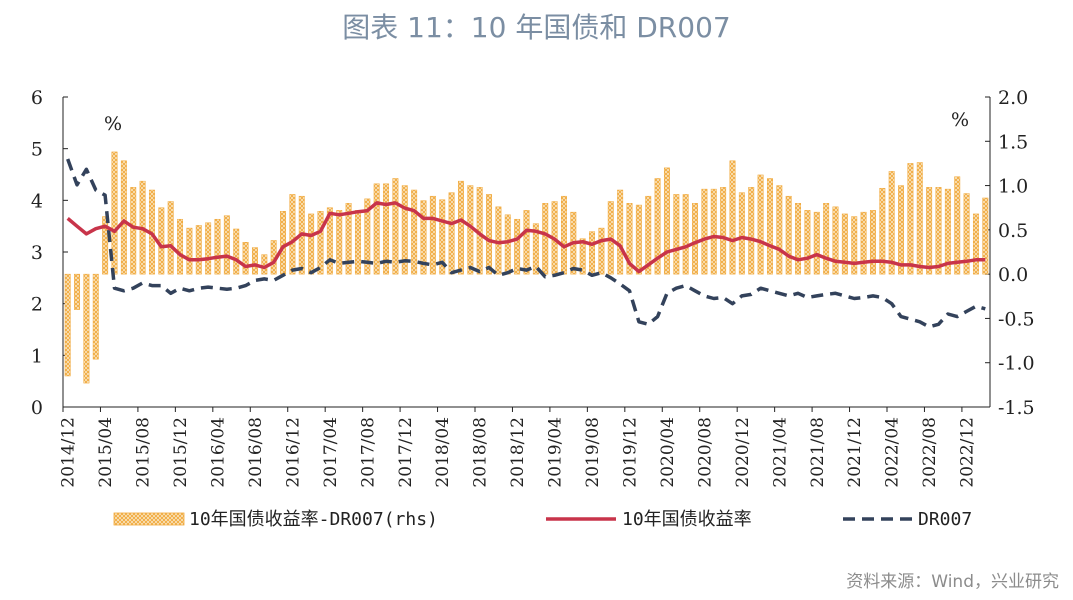  I want to click on right-y-tick-label: -1.5, so click(1016, 408).